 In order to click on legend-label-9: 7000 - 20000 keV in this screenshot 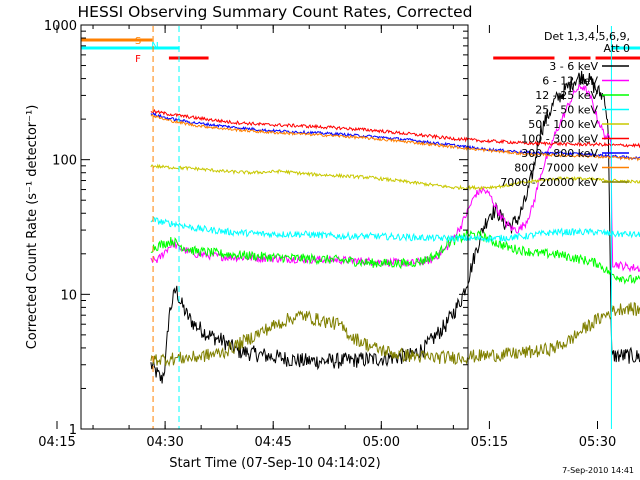, I will do `click(549, 182)`.